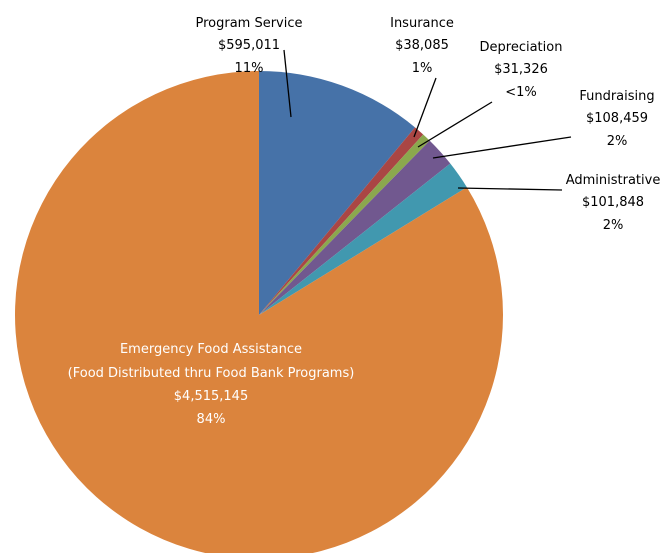 Image resolution: width=665 pixels, height=553 pixels. I want to click on label-program-service-percent: 11%, so click(249, 68).